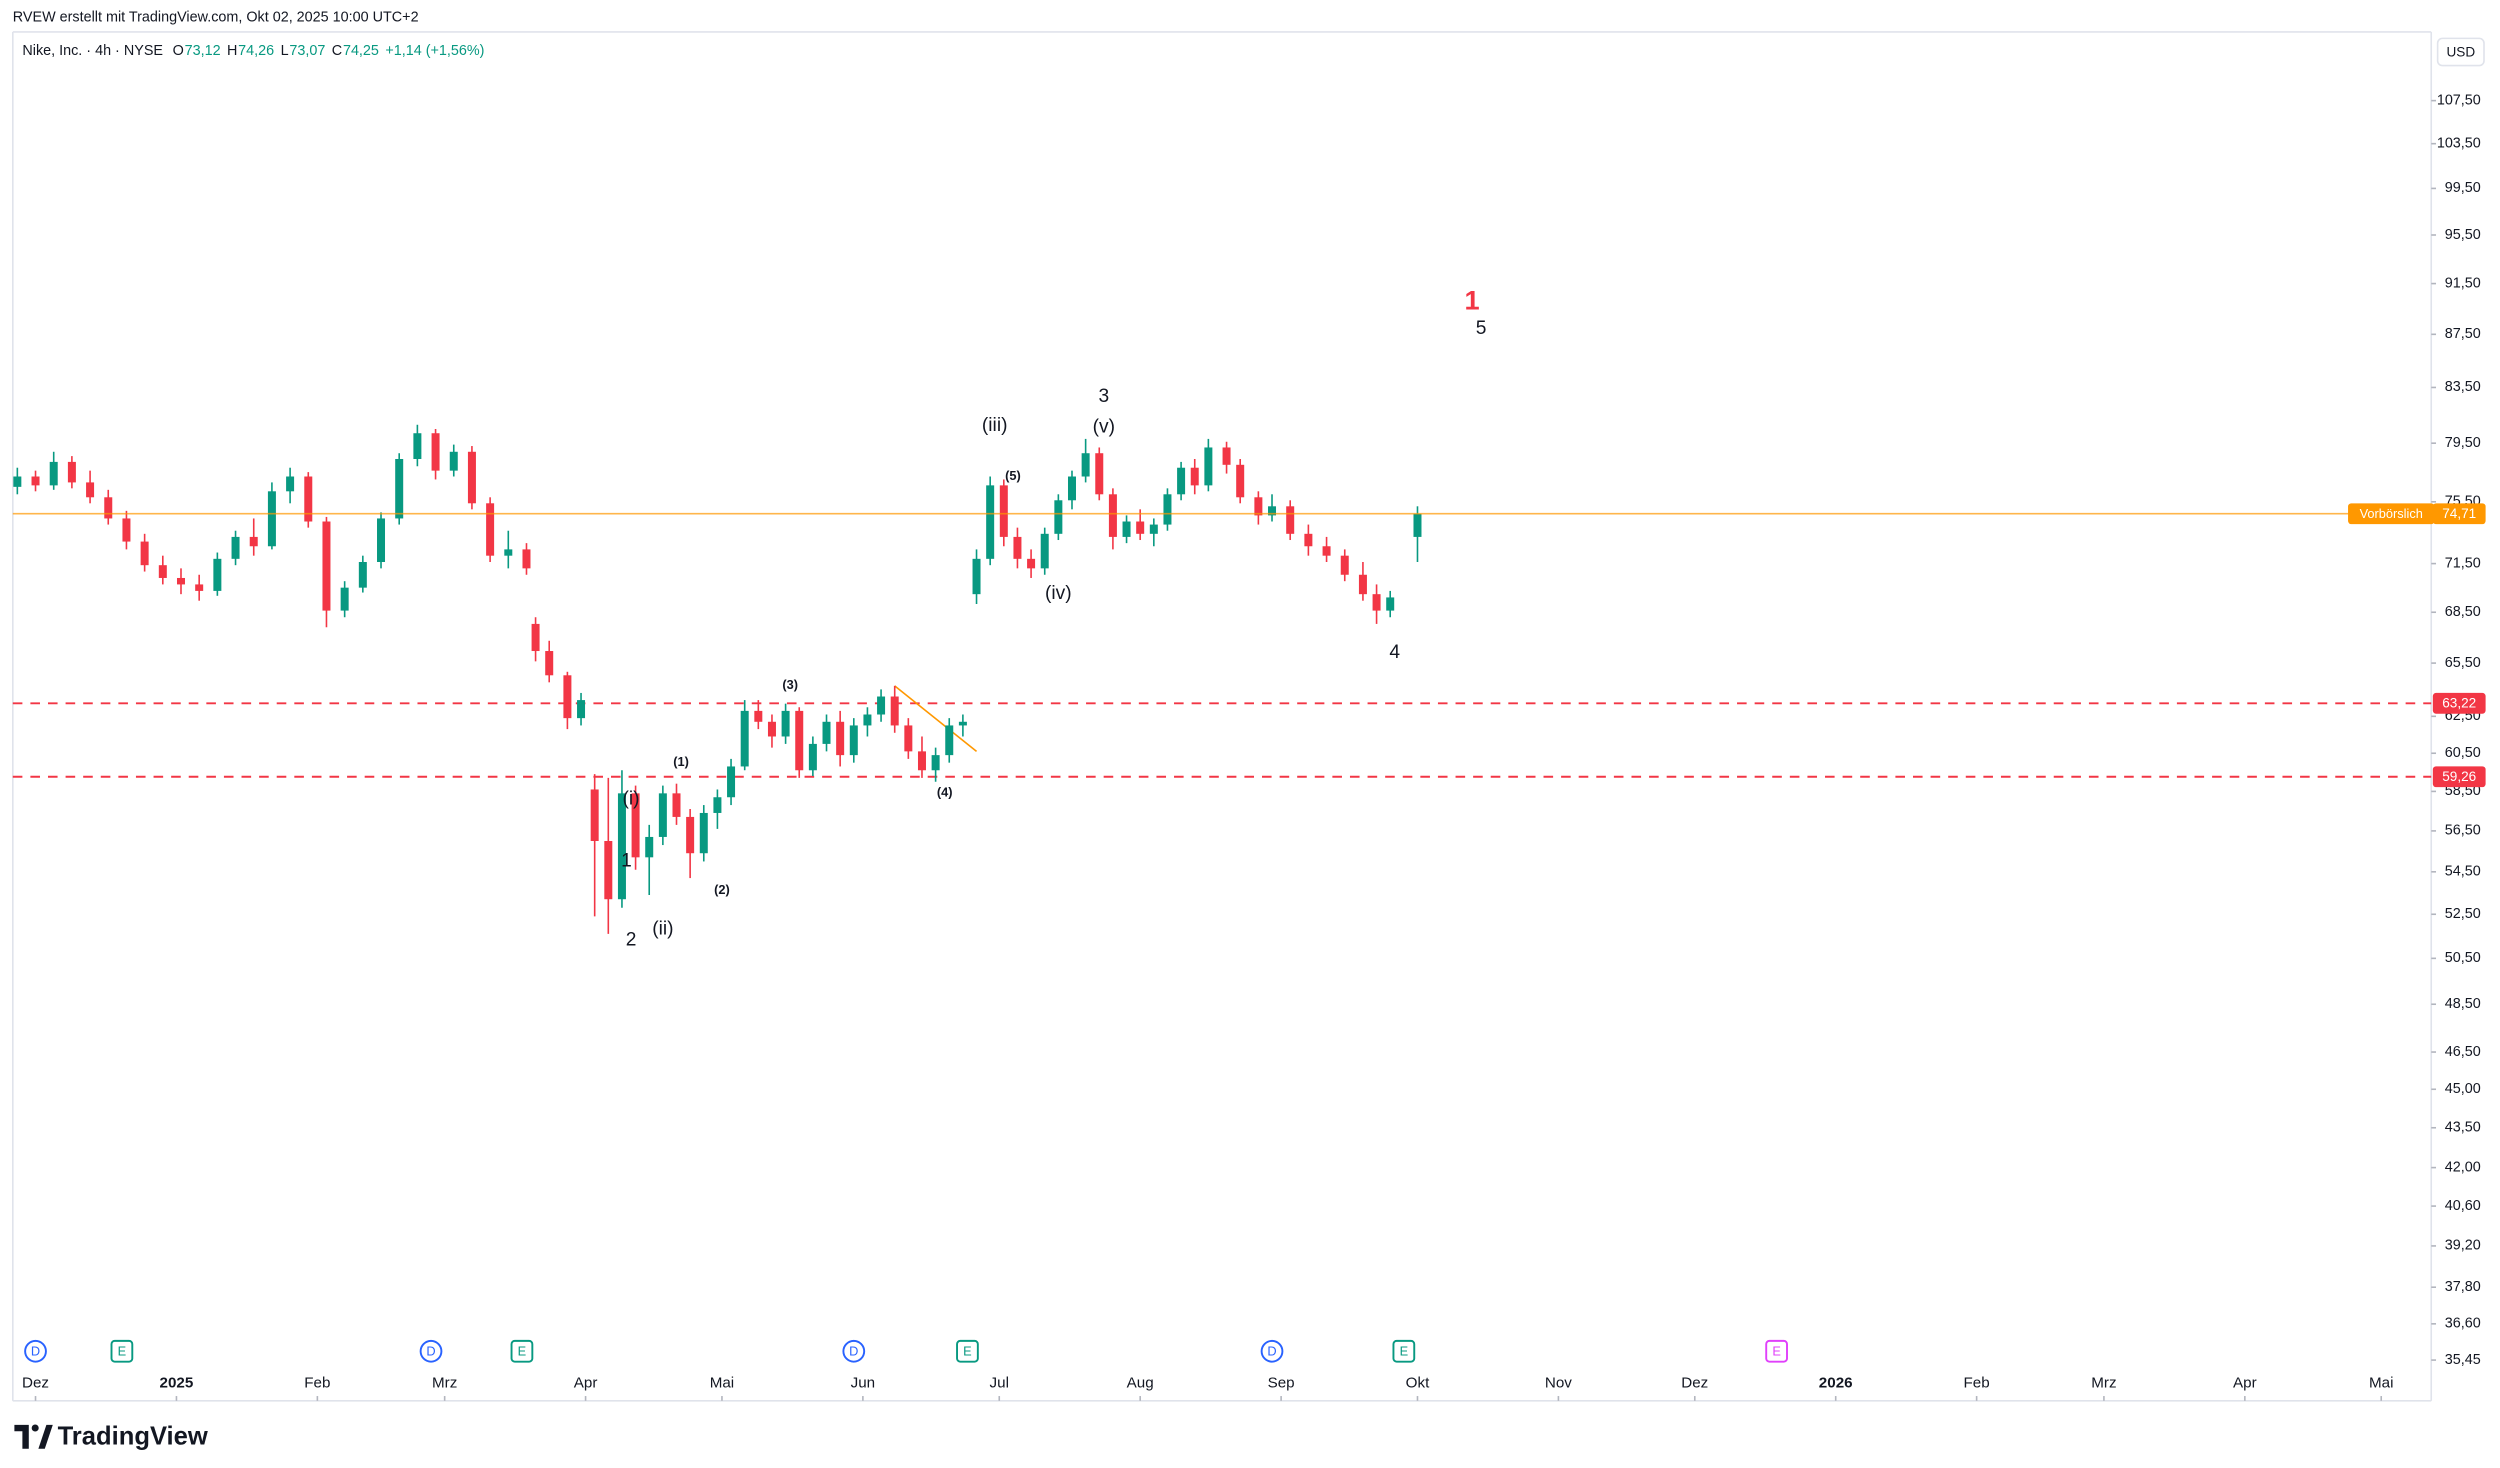  Describe the element at coordinates (2463, 1246) in the screenshot. I see `y-tick-label: 39,20` at that location.